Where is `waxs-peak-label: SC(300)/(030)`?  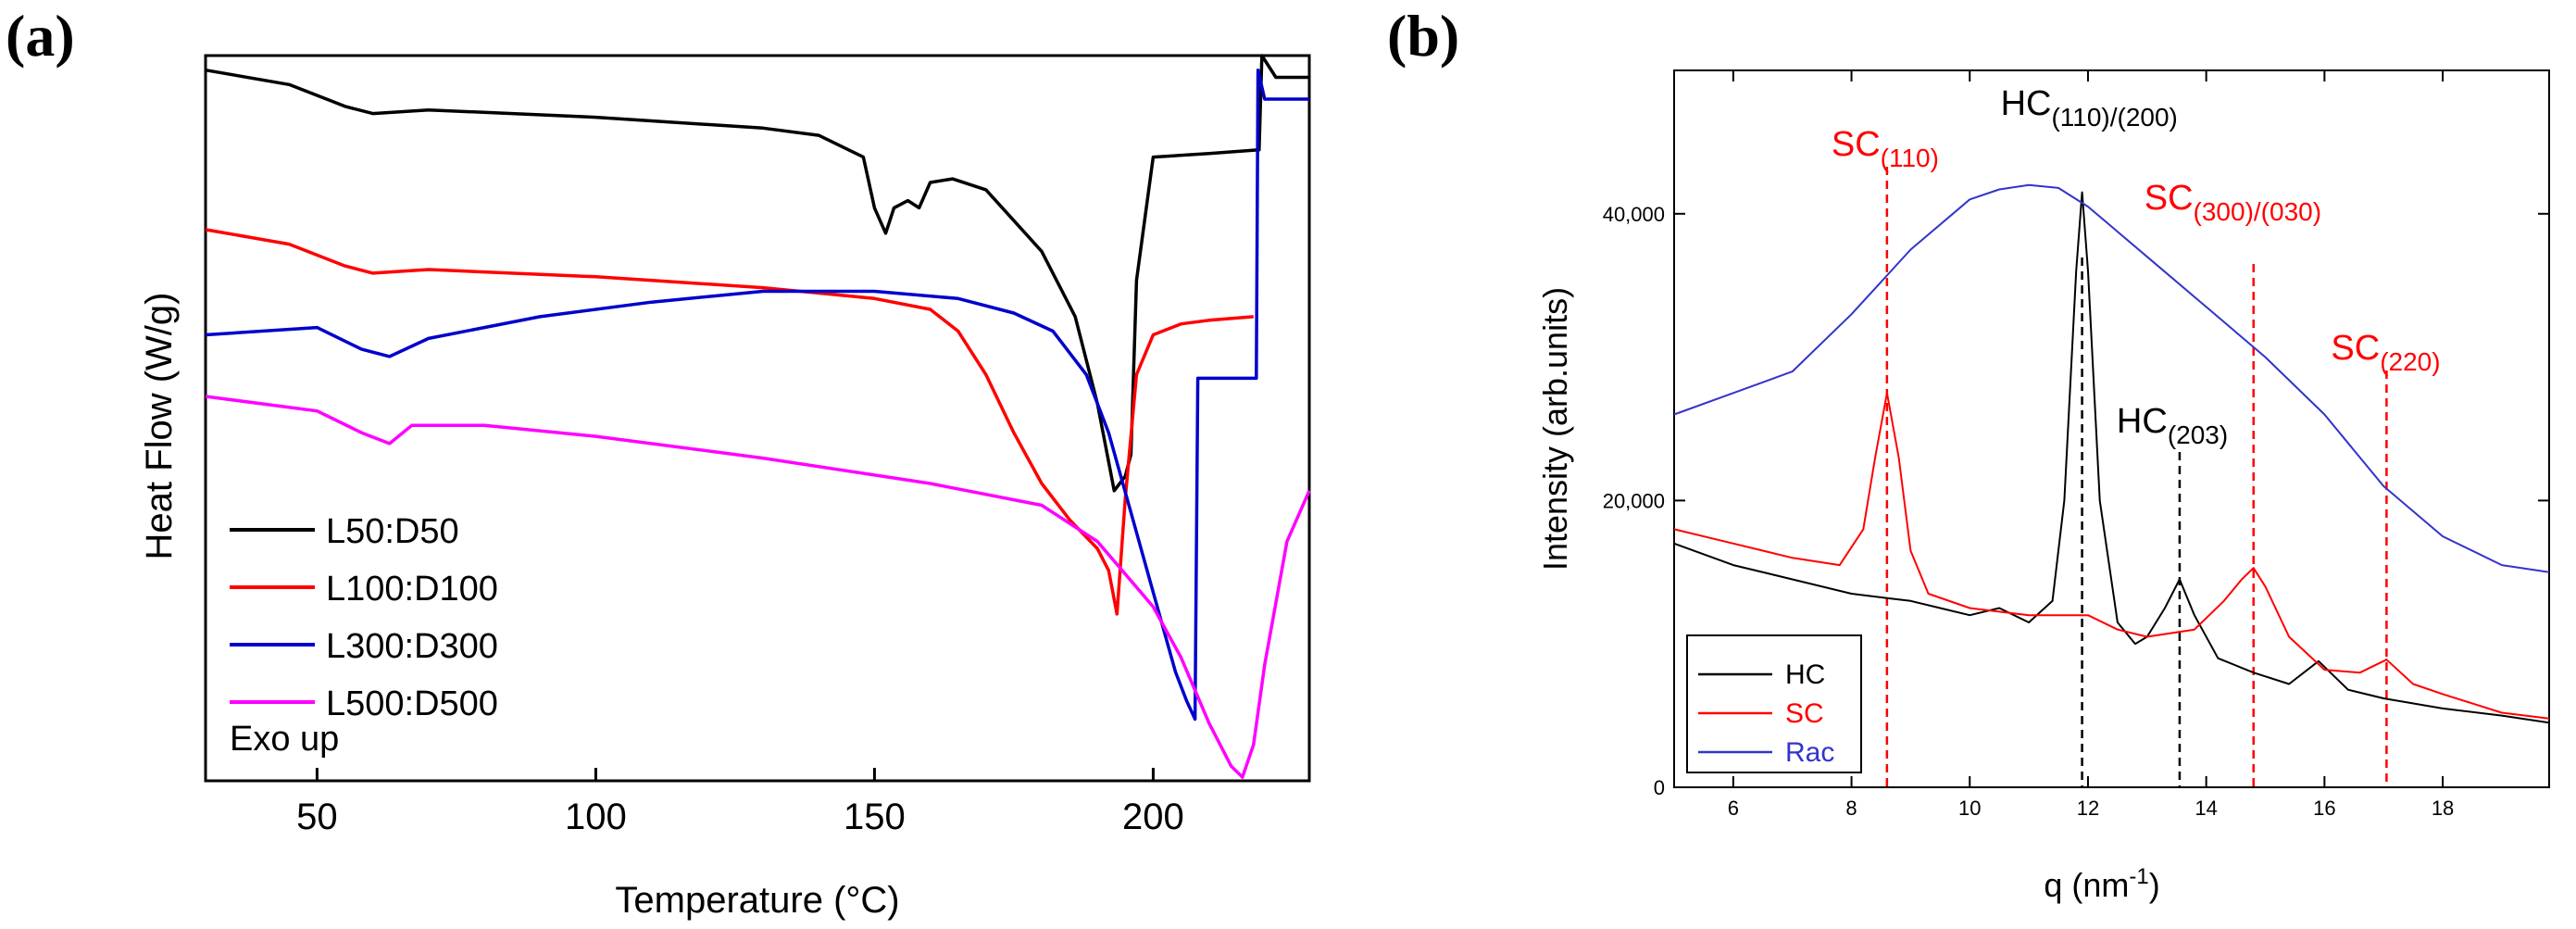 waxs-peak-label: SC(300)/(030) is located at coordinates (2233, 202).